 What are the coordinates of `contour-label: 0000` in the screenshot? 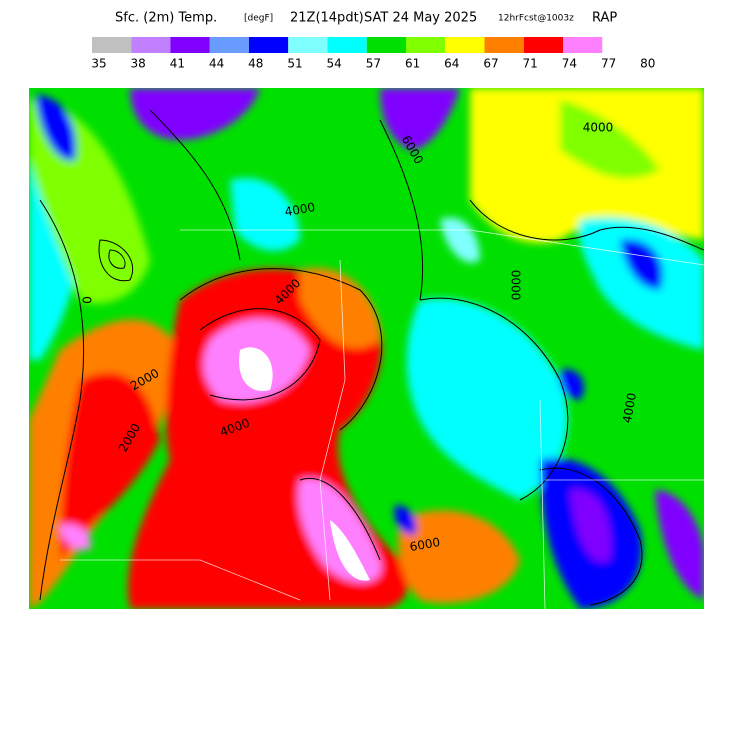 It's located at (516, 285).